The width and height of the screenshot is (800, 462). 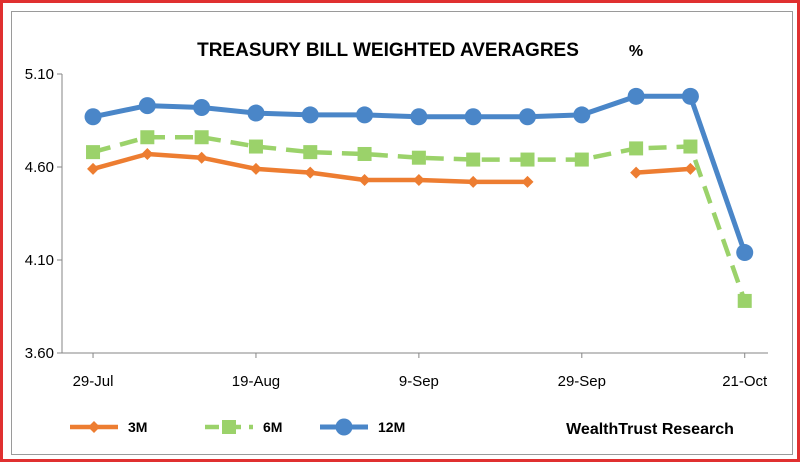 I want to click on unit-label: %, so click(x=636, y=51).